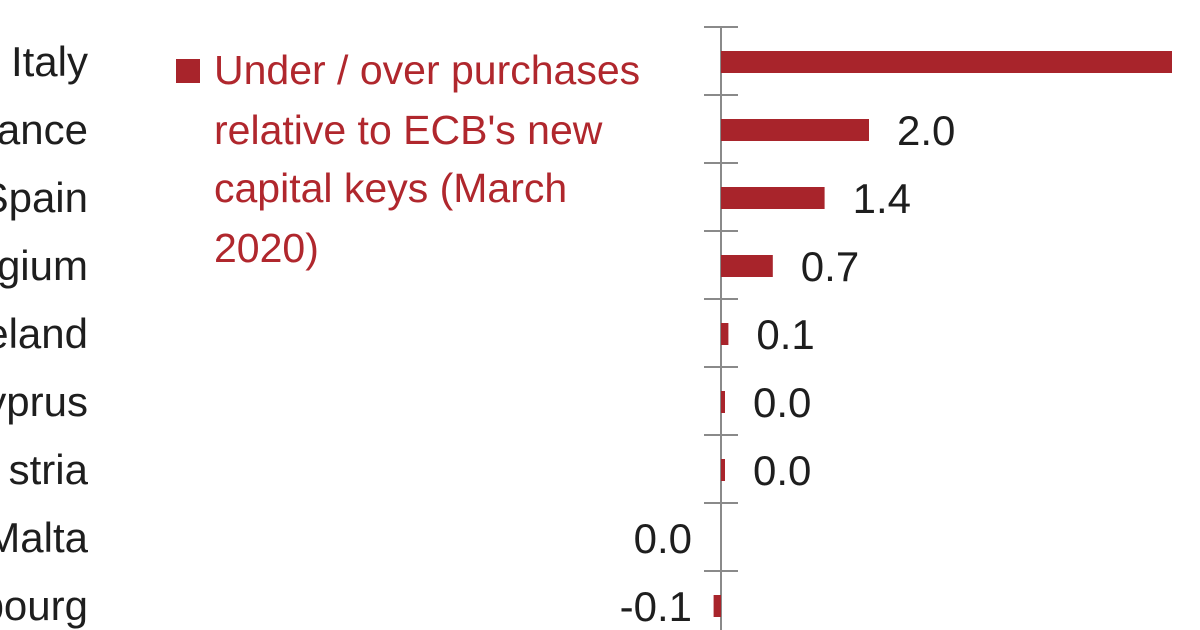 This screenshot has height=630, width=1200. What do you see at coordinates (390, 188) in the screenshot?
I see `legend-line-3: capital keys (March` at bounding box center [390, 188].